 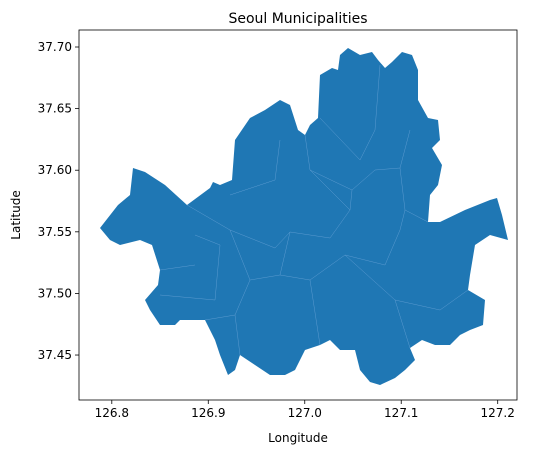 What do you see at coordinates (16, 214) in the screenshot?
I see `y-axis-label: Latitude` at bounding box center [16, 214].